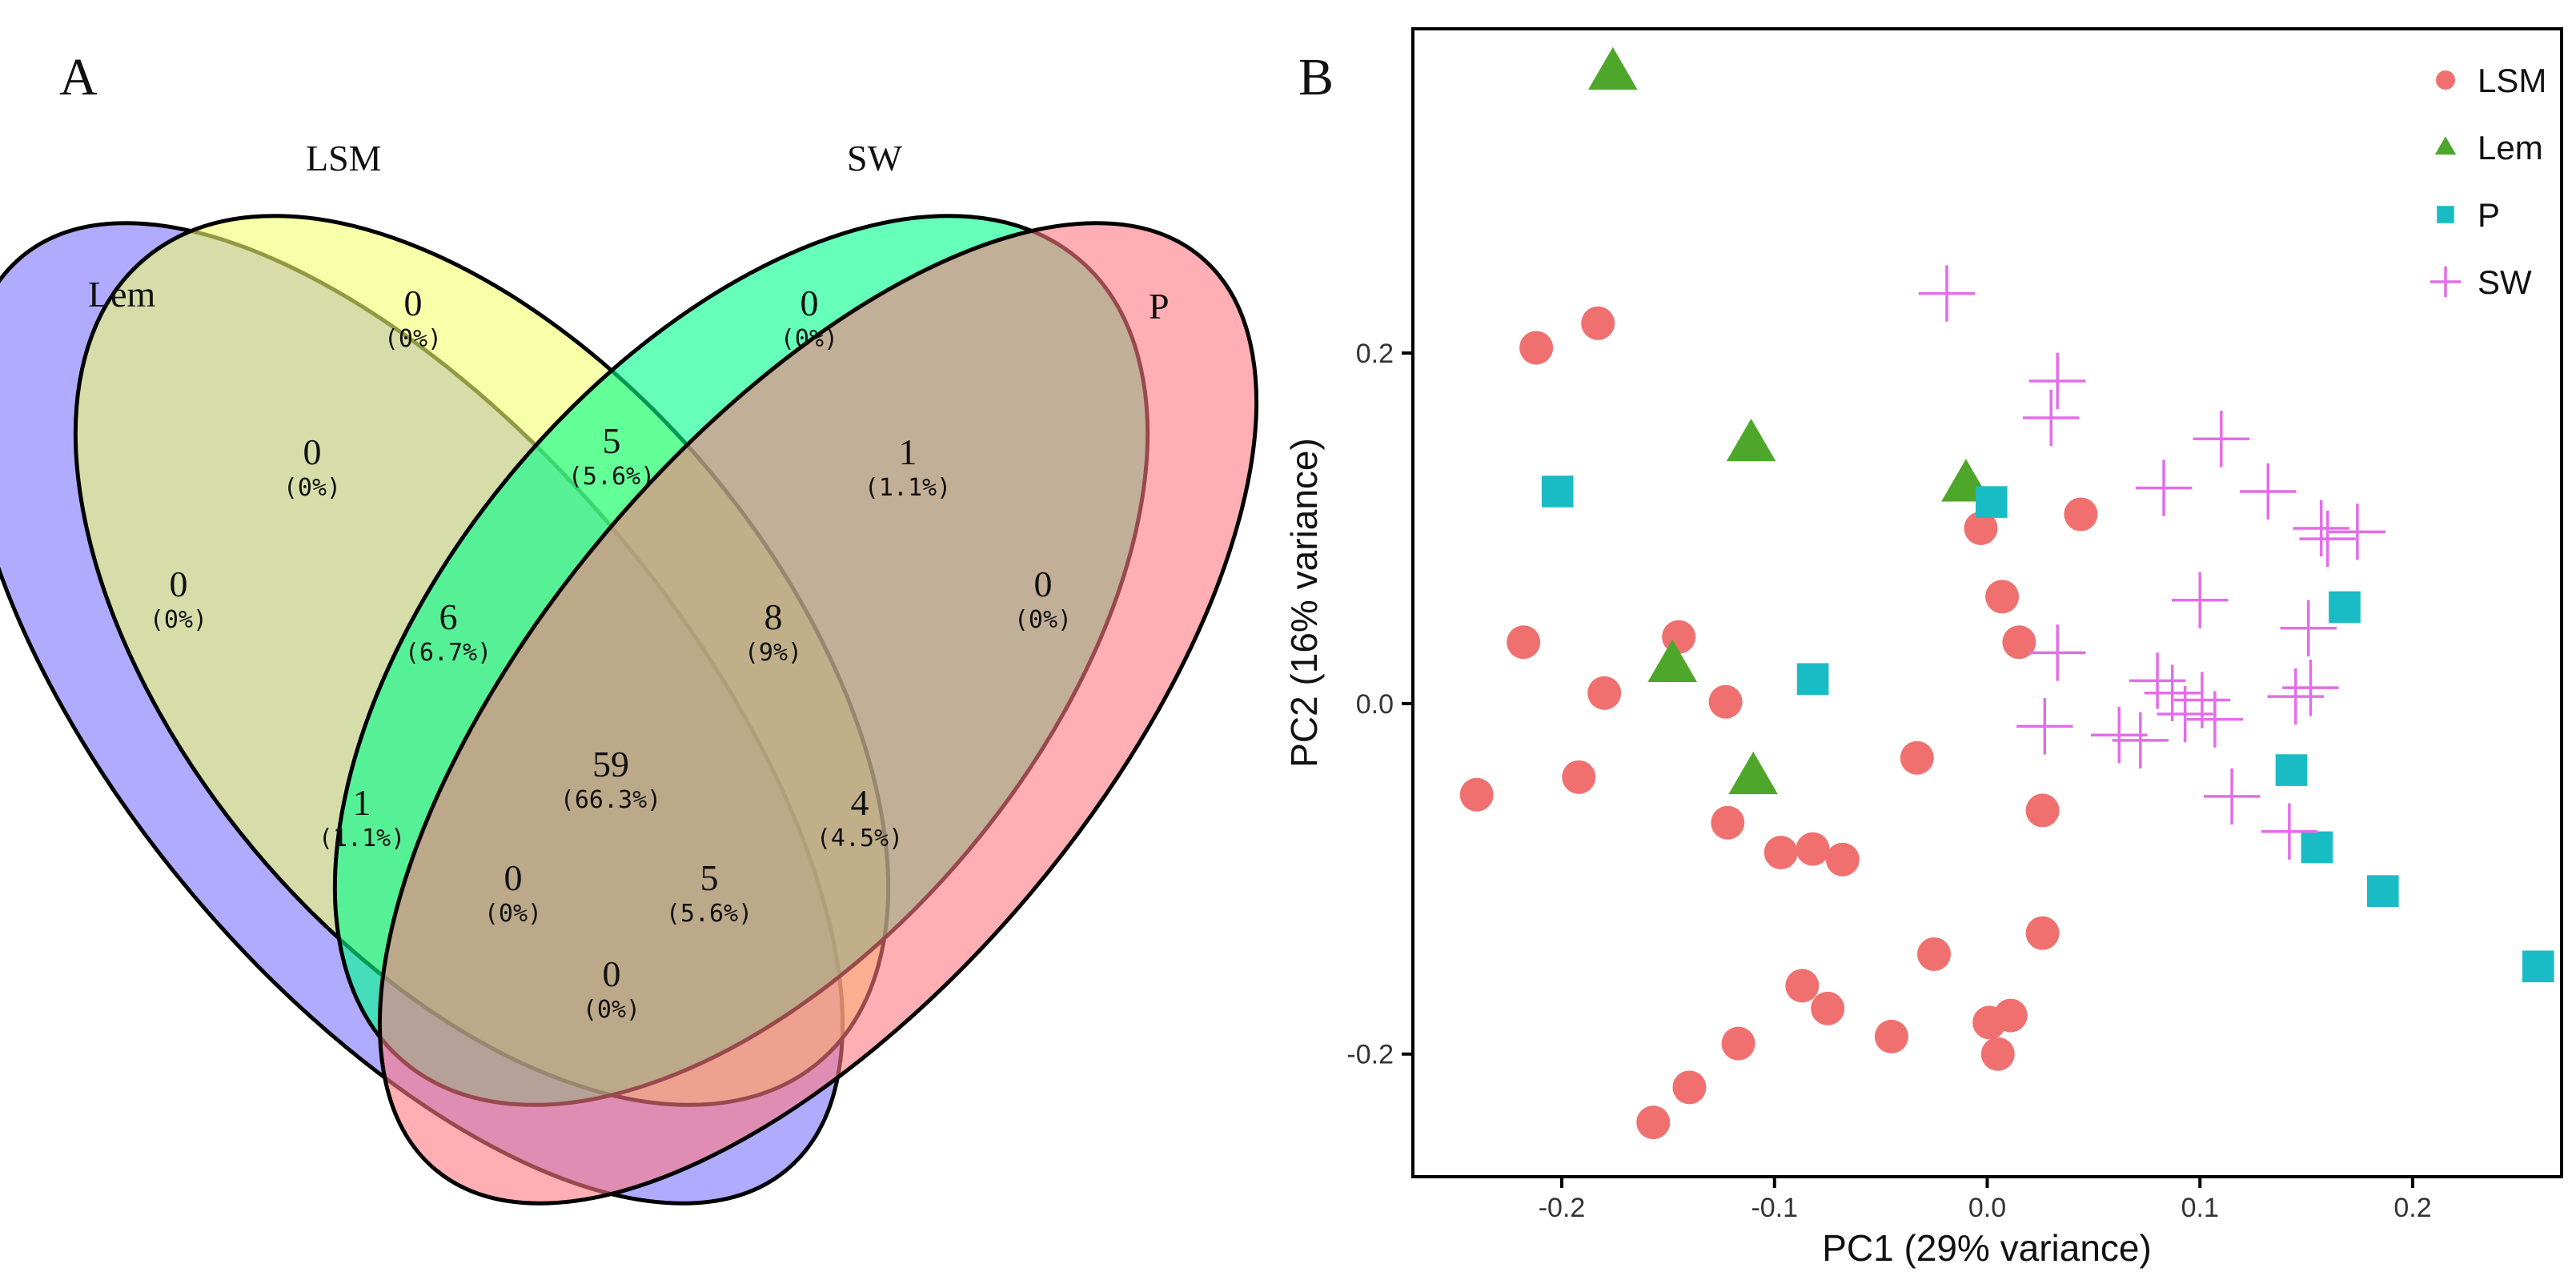  I want to click on region-sw-only: 0 (0%), so click(809, 318).